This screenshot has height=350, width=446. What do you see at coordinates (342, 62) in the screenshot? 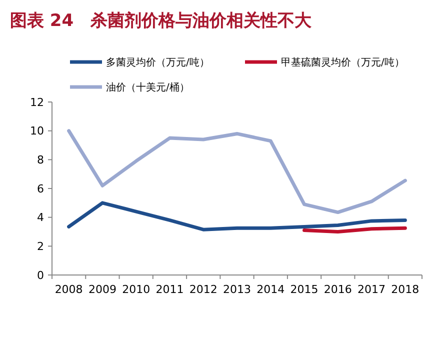
I see `legend-label: 甲基硫菌灵均价（万元/吨）` at bounding box center [342, 62].